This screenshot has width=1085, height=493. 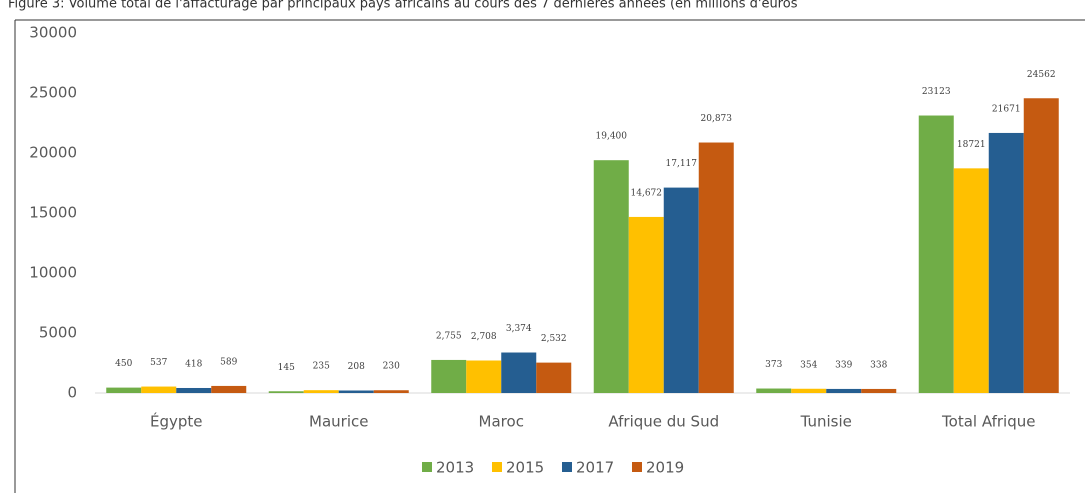 I want to click on data-label: 21671, so click(x=1006, y=109).